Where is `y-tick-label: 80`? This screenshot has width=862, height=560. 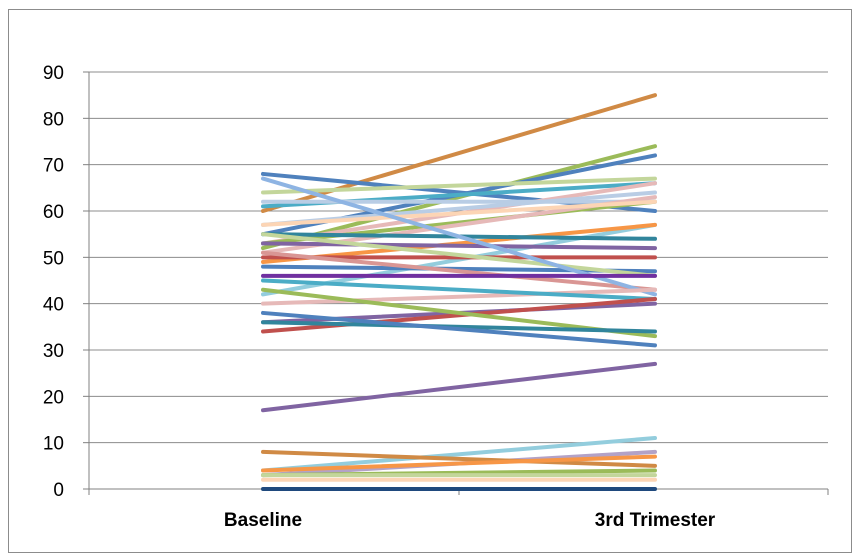 y-tick-label: 80 is located at coordinates (53, 119).